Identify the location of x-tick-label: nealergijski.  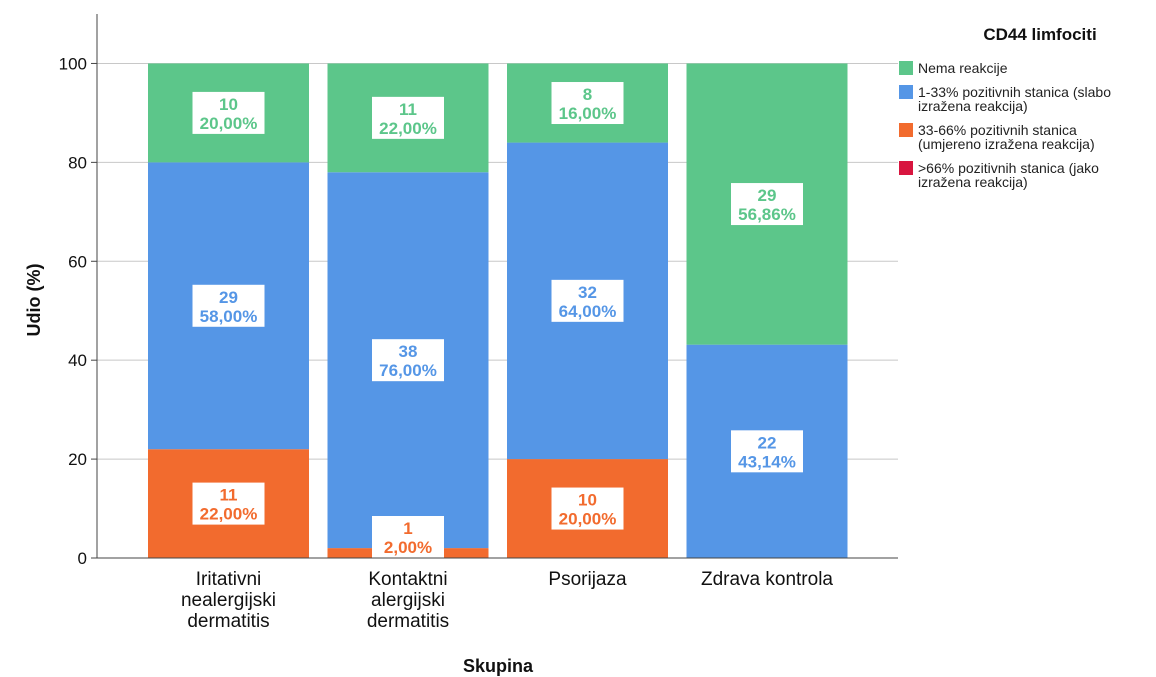
(228, 600).